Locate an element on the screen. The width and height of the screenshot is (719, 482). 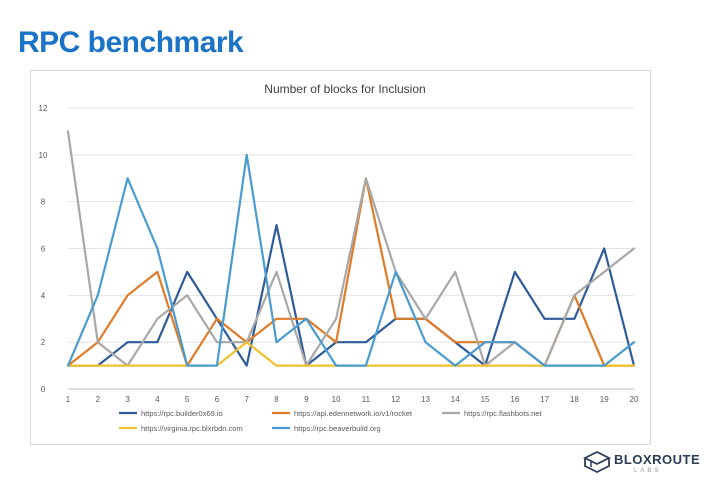
x-tick-label: 12 is located at coordinates (395, 399).